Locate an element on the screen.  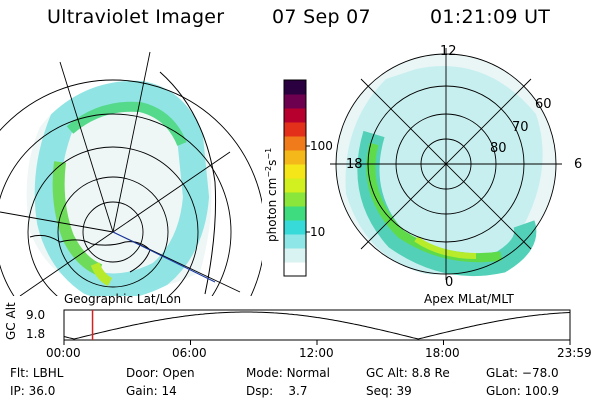
info-filter: Flt: LBHL is located at coordinates (37, 373).